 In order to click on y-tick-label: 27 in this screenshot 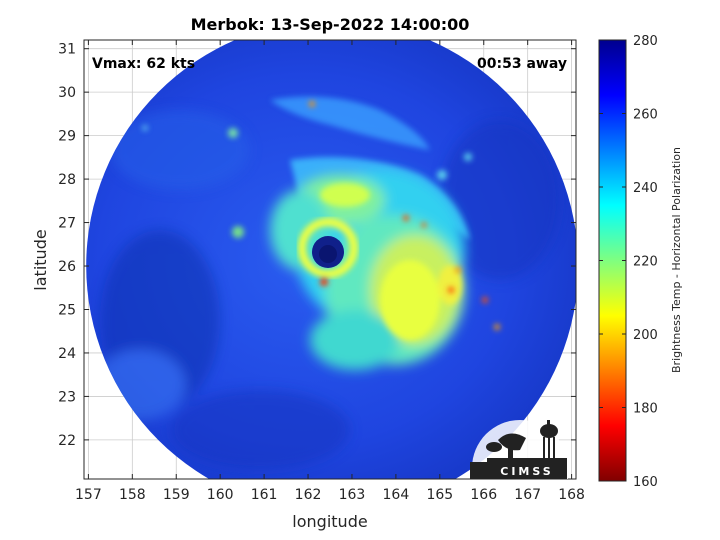, I will do `click(67, 224)`.